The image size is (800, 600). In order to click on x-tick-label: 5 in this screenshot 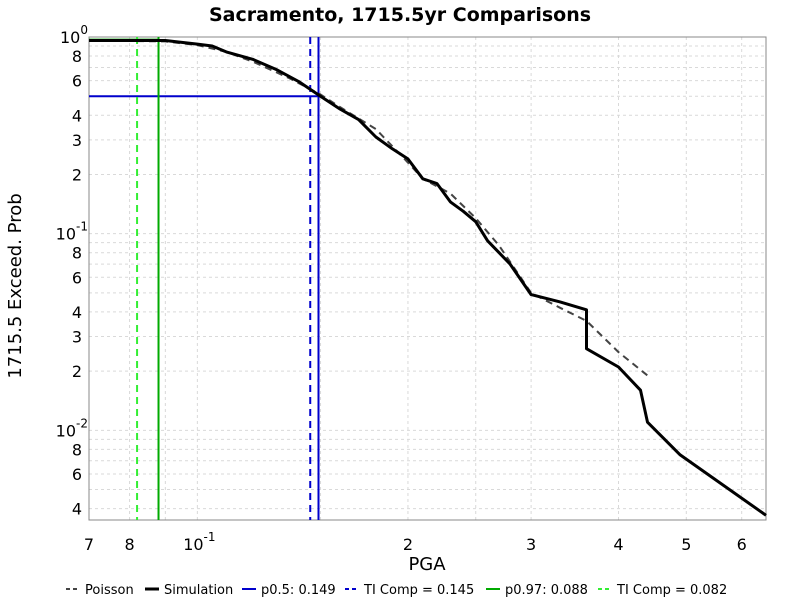, I will do `click(686, 544)`.